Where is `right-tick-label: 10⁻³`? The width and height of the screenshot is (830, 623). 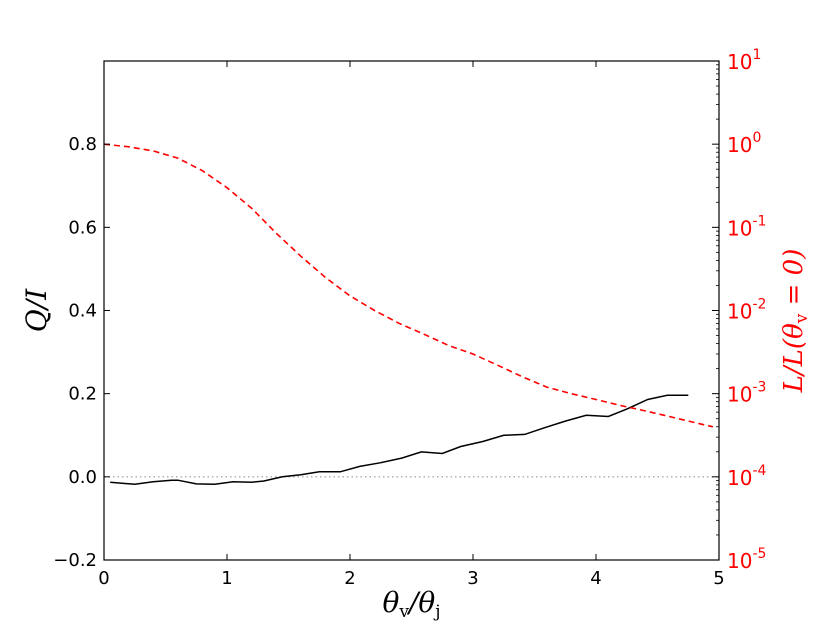
right-tick-label: 10⁻³ is located at coordinates (746, 393).